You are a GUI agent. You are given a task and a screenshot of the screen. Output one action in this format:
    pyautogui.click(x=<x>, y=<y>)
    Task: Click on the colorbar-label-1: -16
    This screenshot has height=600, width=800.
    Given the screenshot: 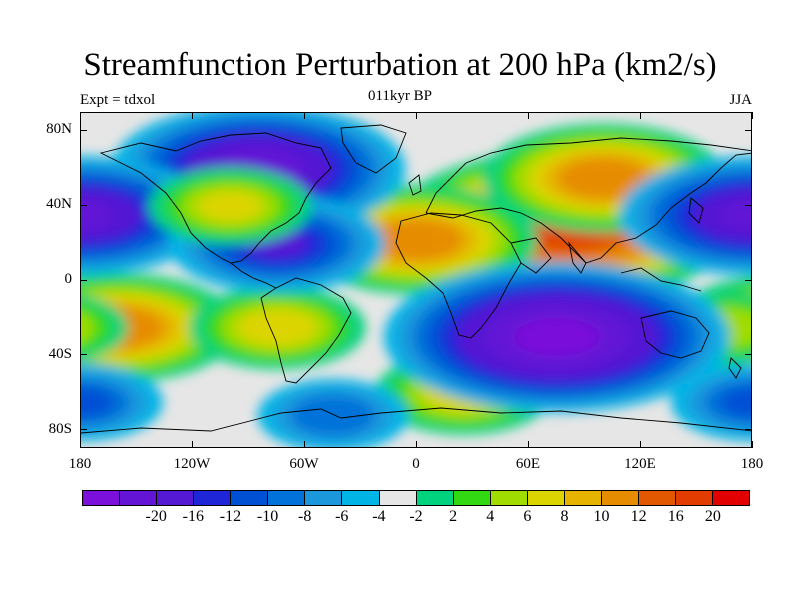 What is the action you would take?
    pyautogui.click(x=193, y=516)
    